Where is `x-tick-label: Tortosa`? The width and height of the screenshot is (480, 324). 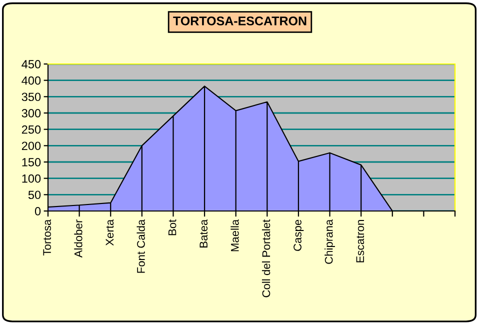
x-tick-label: Tortosa is located at coordinates (47, 237).